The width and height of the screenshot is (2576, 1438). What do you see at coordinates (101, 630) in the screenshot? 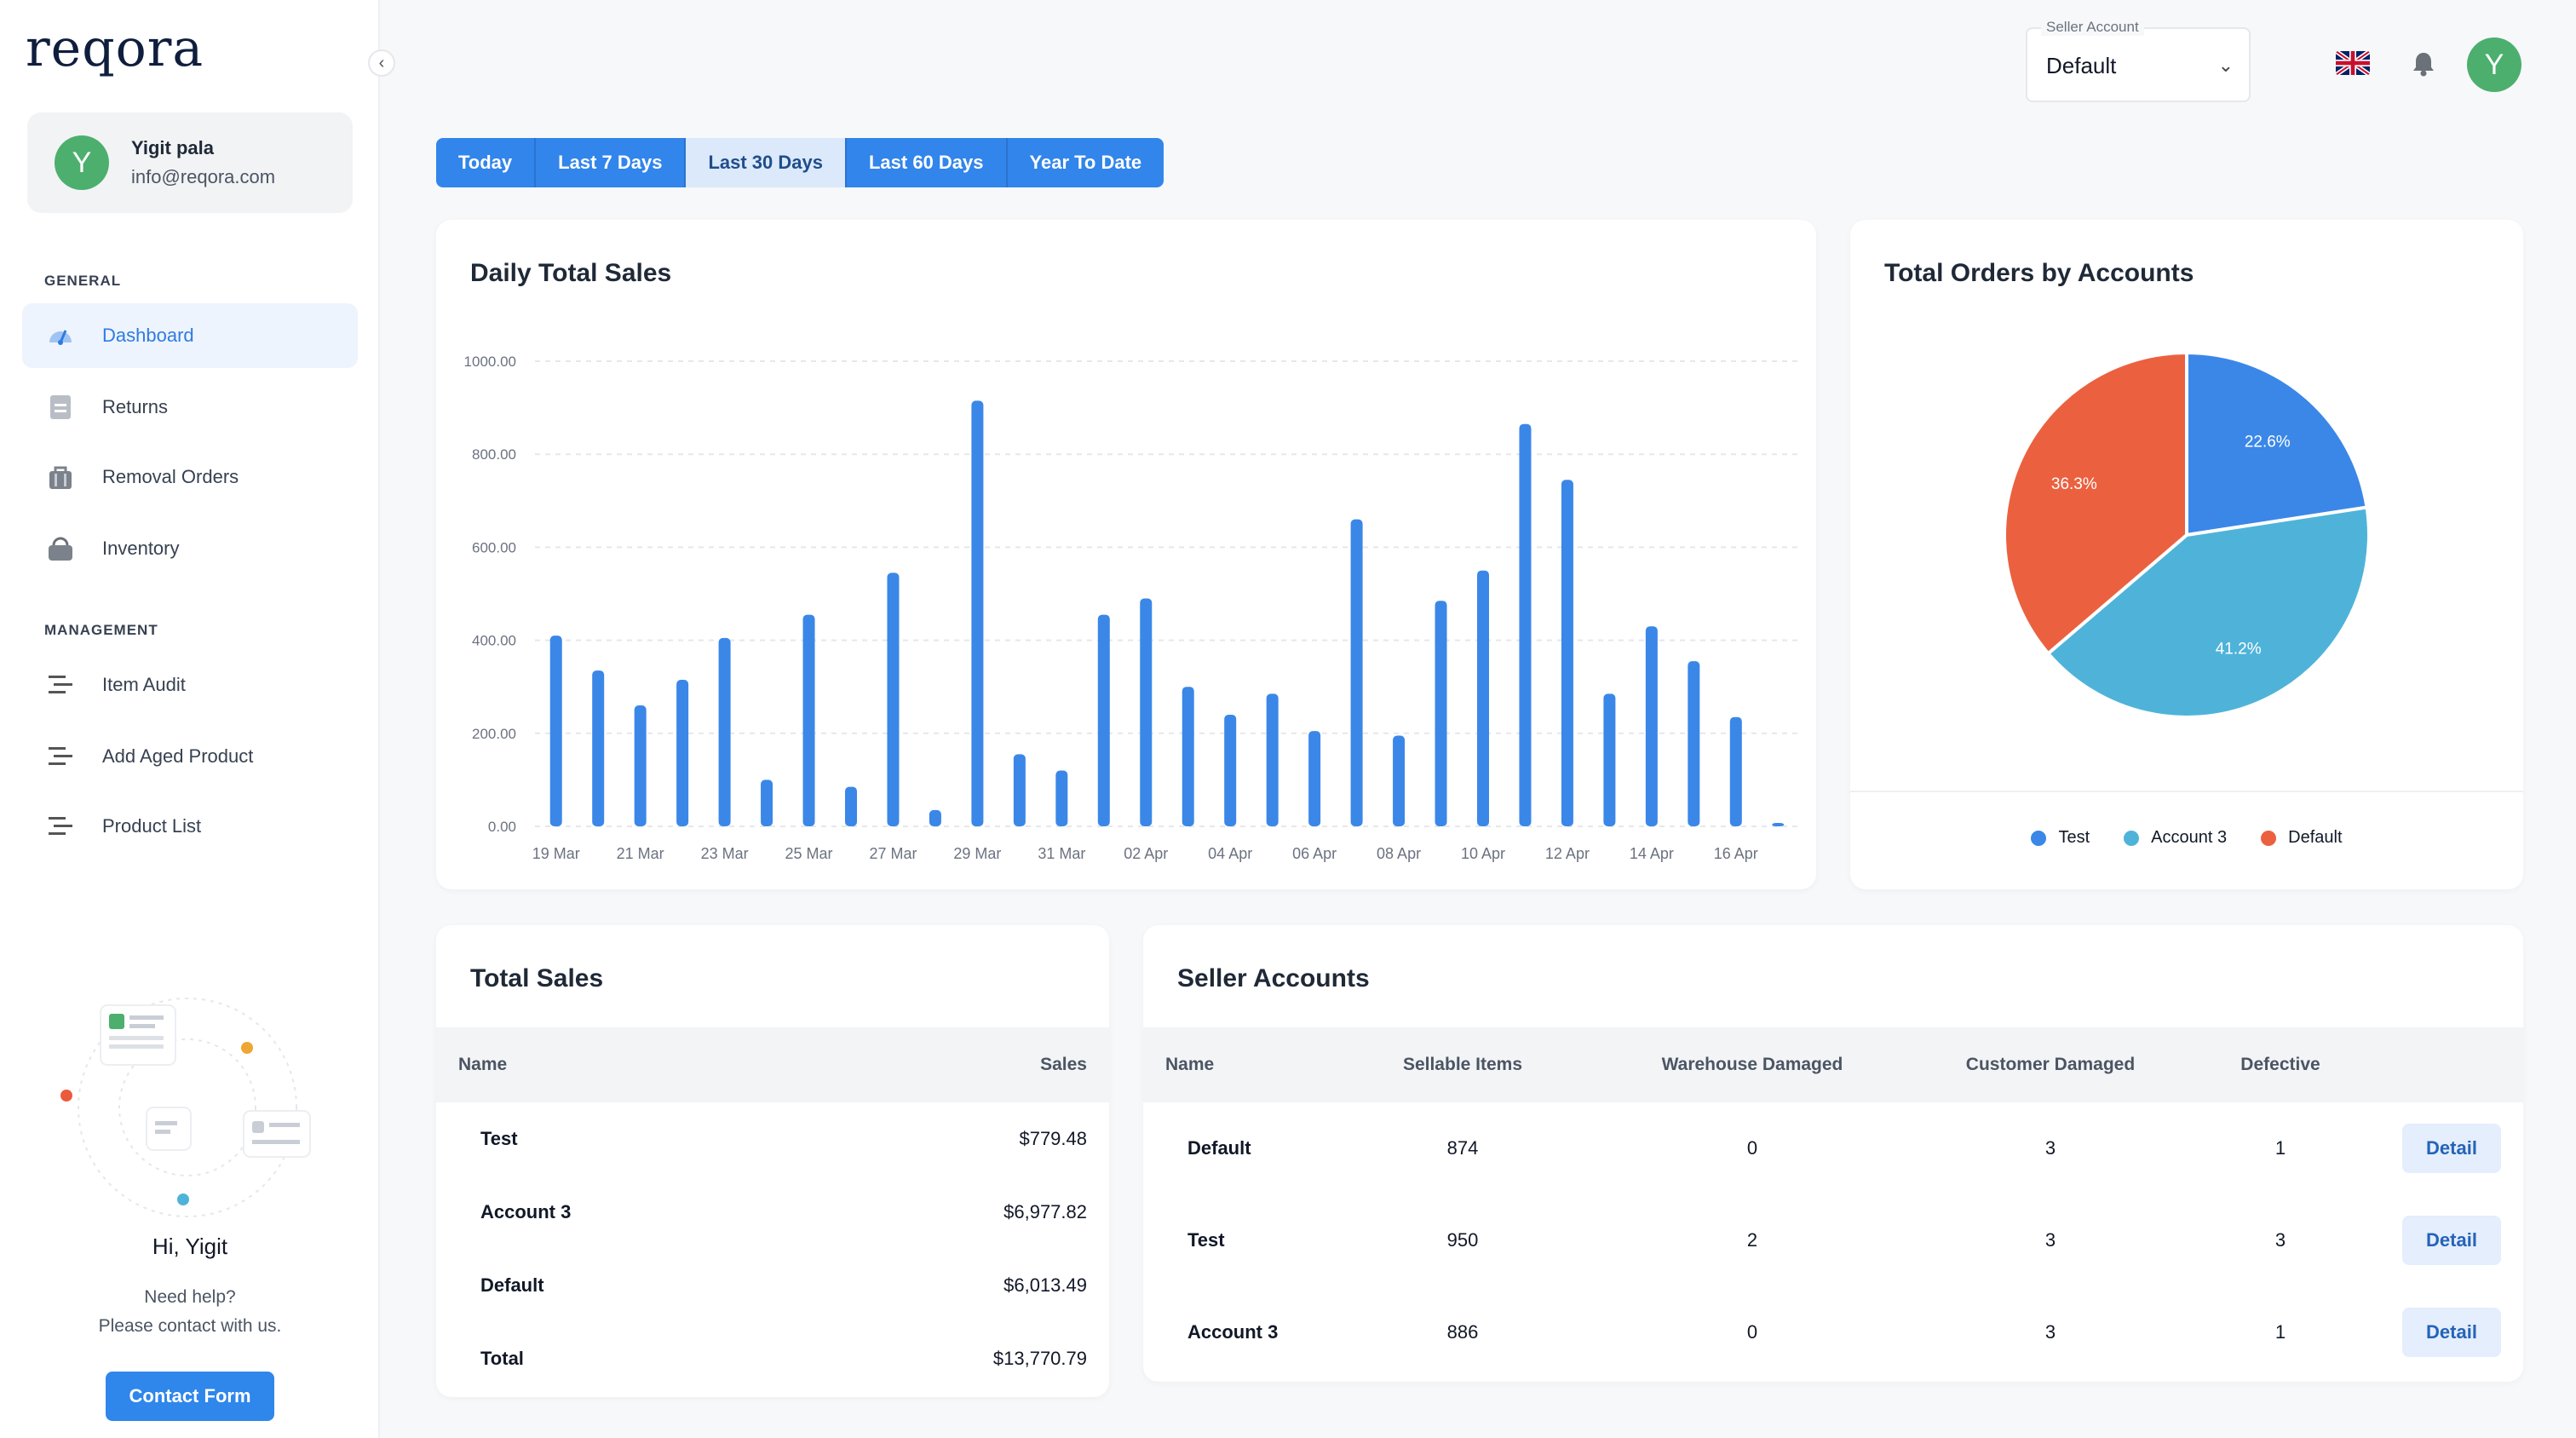
I see `section-label-management: MANAGEMENT` at bounding box center [101, 630].